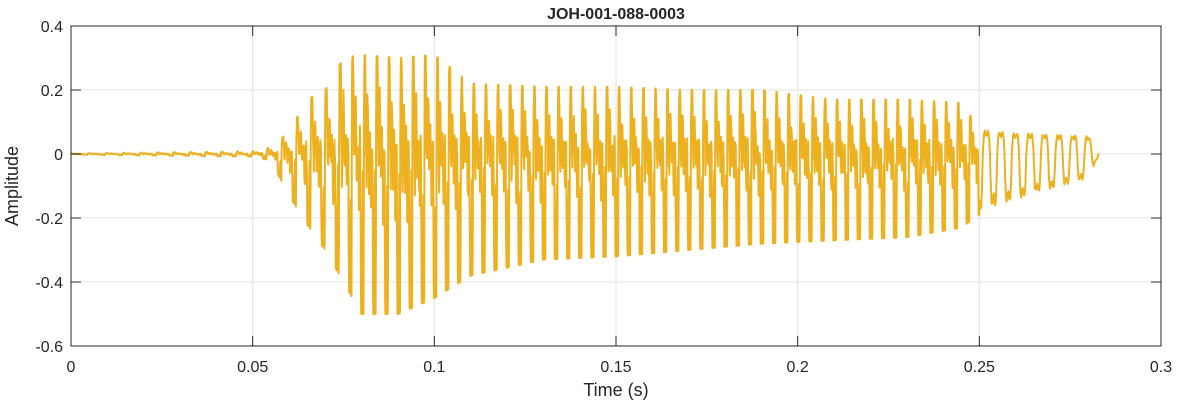 This screenshot has height=409, width=1177. What do you see at coordinates (58, 155) in the screenshot?
I see `y-tick-label: 0` at bounding box center [58, 155].